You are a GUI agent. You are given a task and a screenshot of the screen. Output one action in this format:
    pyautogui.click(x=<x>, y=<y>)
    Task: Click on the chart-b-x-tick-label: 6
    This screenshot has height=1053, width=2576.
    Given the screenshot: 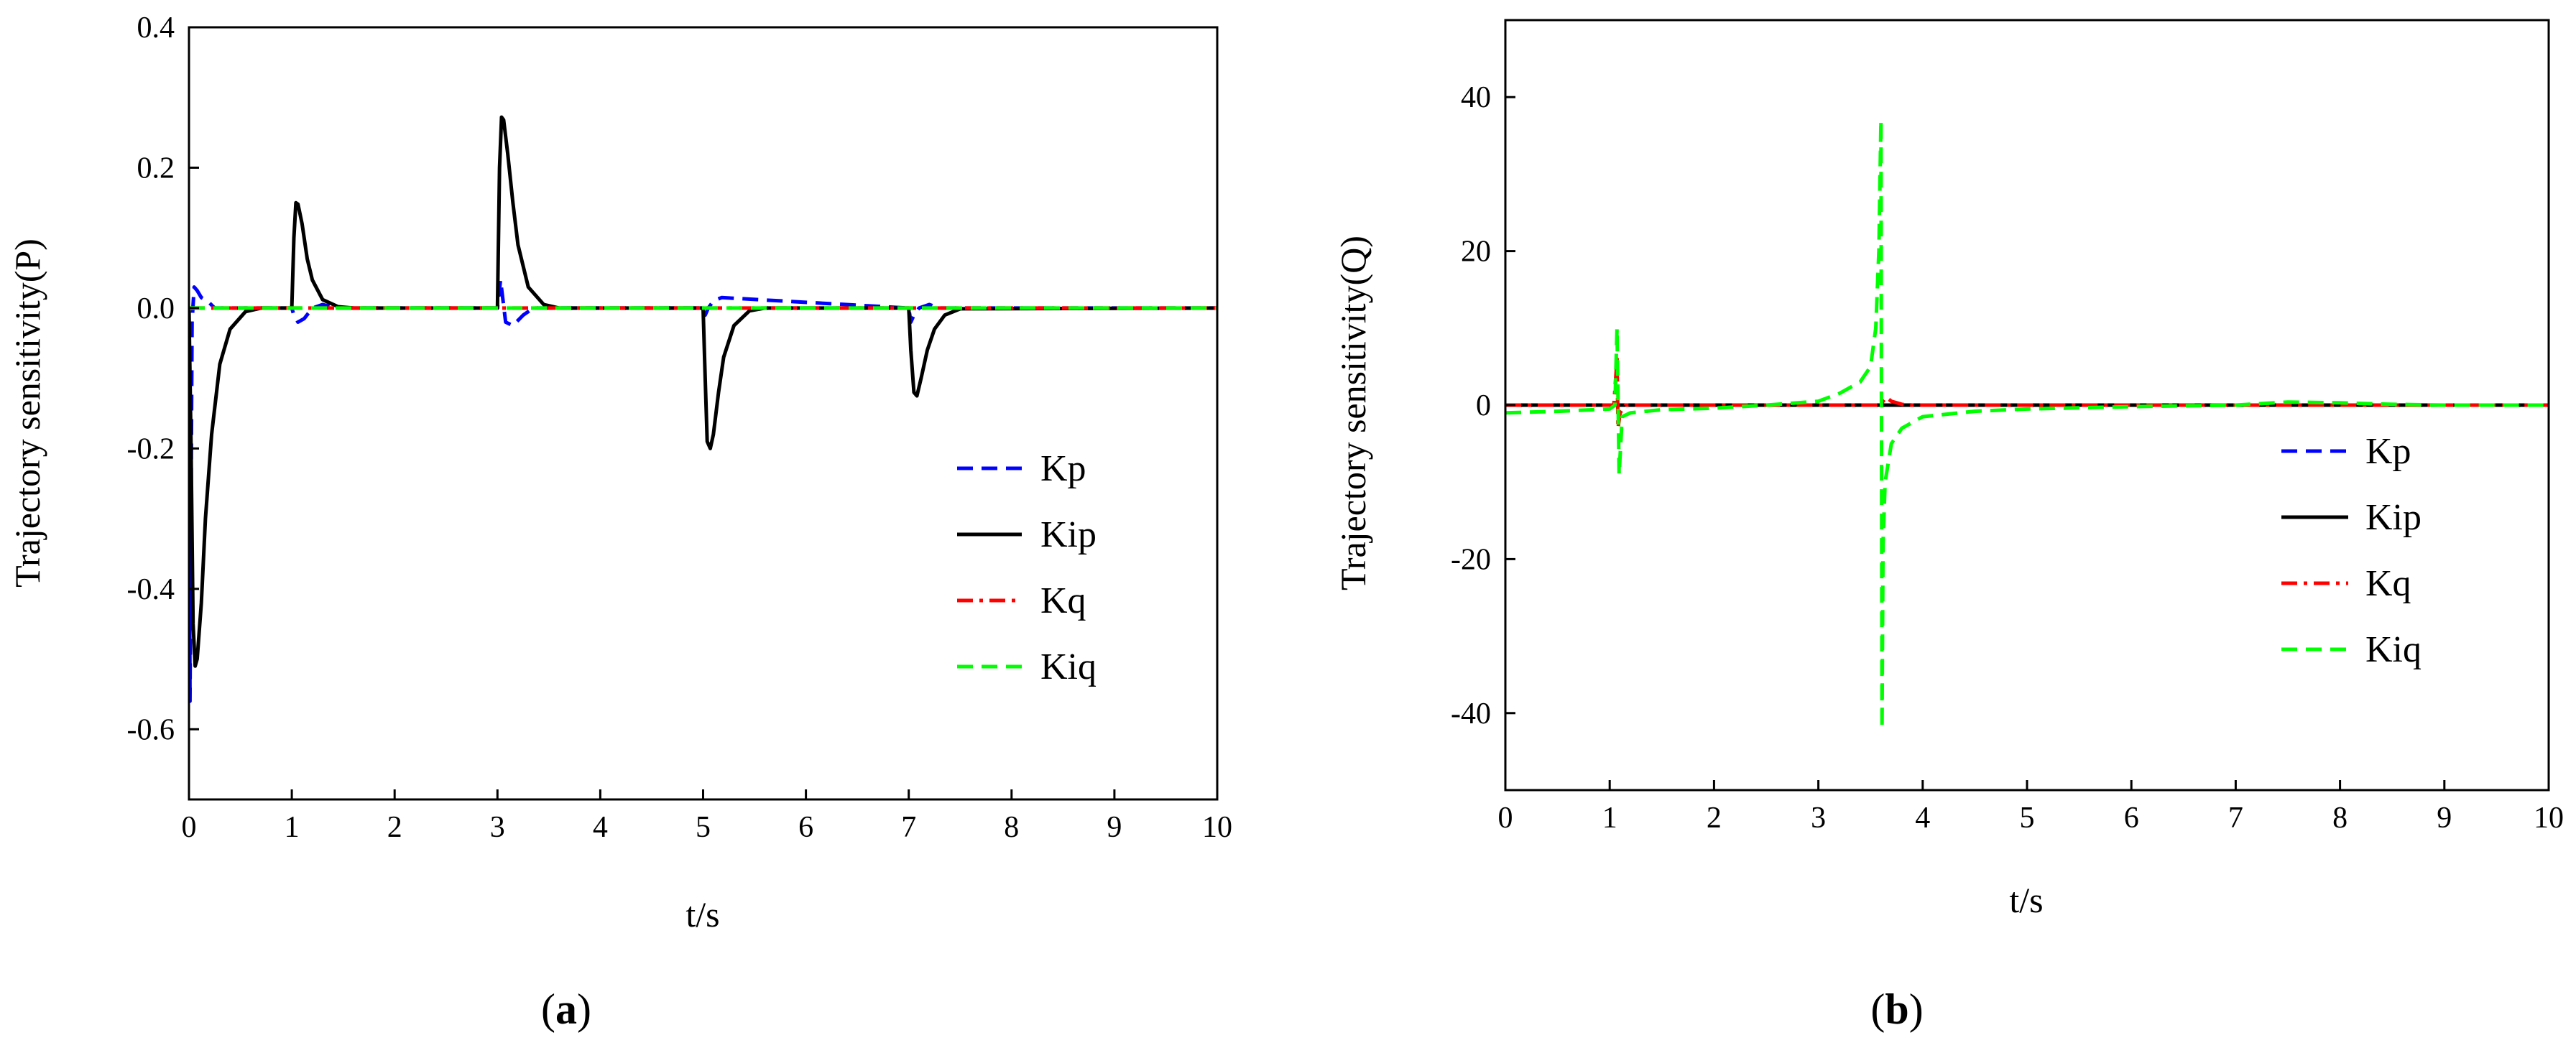 What is the action you would take?
    pyautogui.click(x=2131, y=818)
    